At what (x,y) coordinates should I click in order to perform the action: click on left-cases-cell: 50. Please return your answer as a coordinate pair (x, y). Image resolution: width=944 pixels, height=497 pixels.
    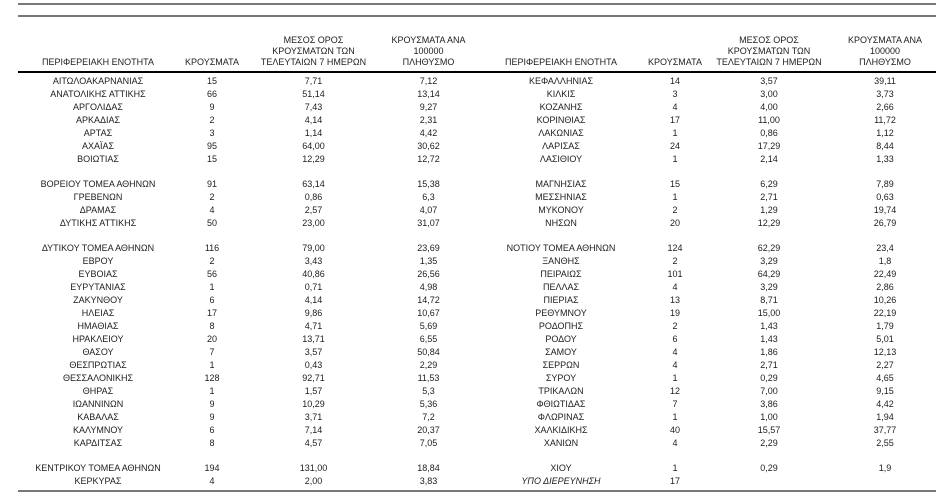
    Looking at the image, I should click on (211, 223).